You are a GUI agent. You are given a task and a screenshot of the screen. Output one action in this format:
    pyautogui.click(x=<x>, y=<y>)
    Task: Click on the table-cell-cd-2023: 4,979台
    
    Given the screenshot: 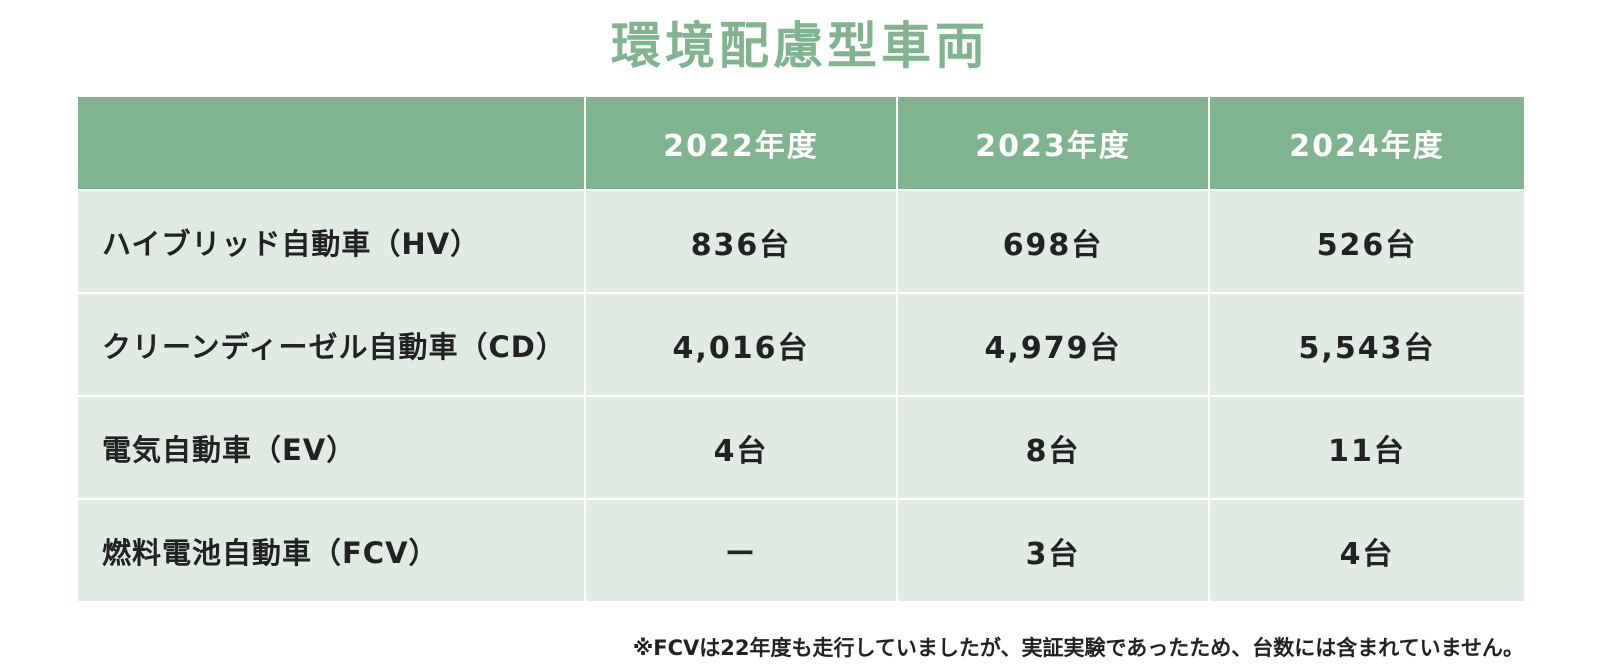 What is the action you would take?
    pyautogui.click(x=1053, y=344)
    